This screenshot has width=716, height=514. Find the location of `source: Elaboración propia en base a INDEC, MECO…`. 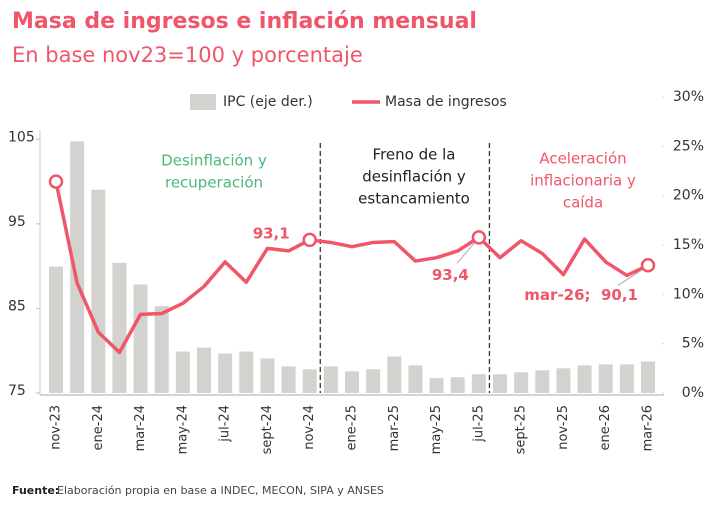

source: Elaboración propia en base a INDEC, MECO… is located at coordinates (220, 490).